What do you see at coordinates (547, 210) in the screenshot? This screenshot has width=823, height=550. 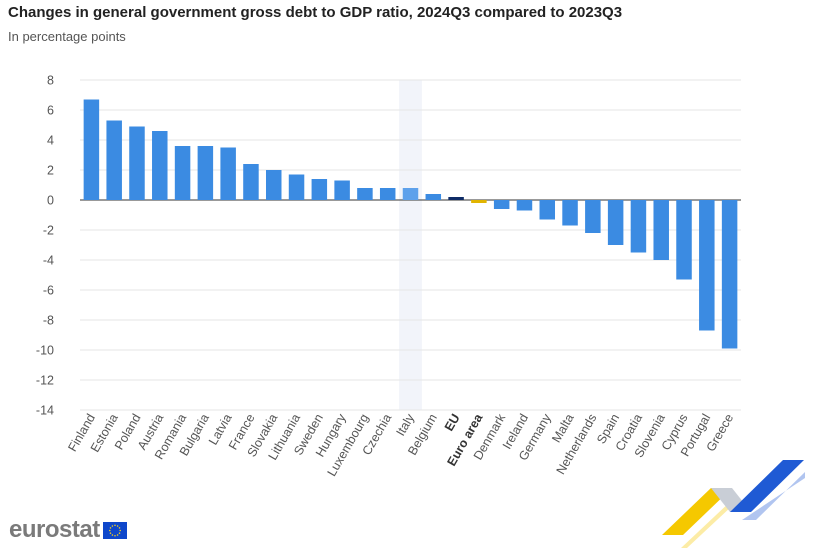 I see `bar-germany` at bounding box center [547, 210].